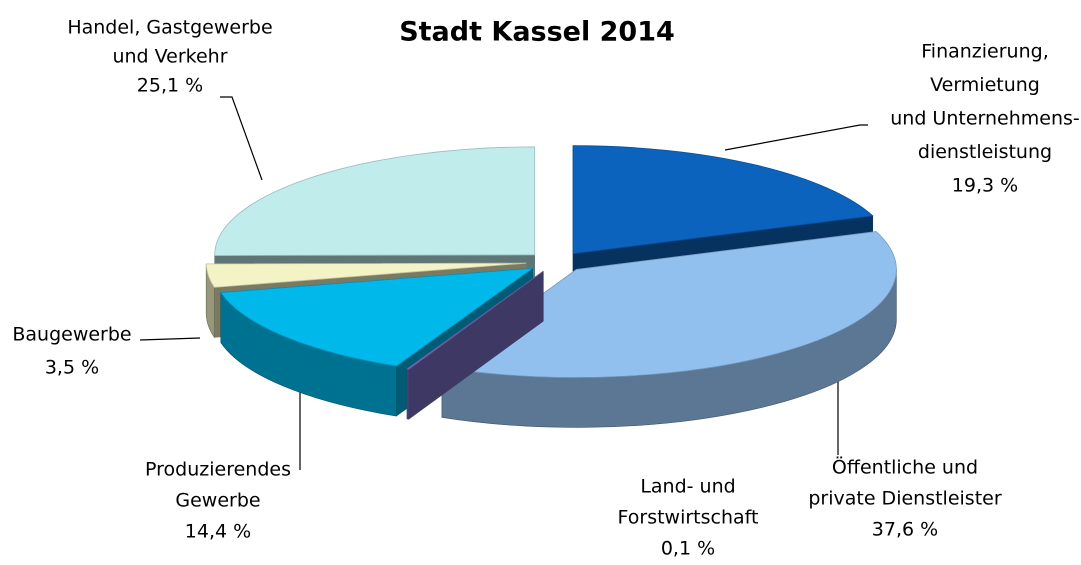  What do you see at coordinates (905, 530) in the screenshot?
I see `value-label: 37,6 %` at bounding box center [905, 530].